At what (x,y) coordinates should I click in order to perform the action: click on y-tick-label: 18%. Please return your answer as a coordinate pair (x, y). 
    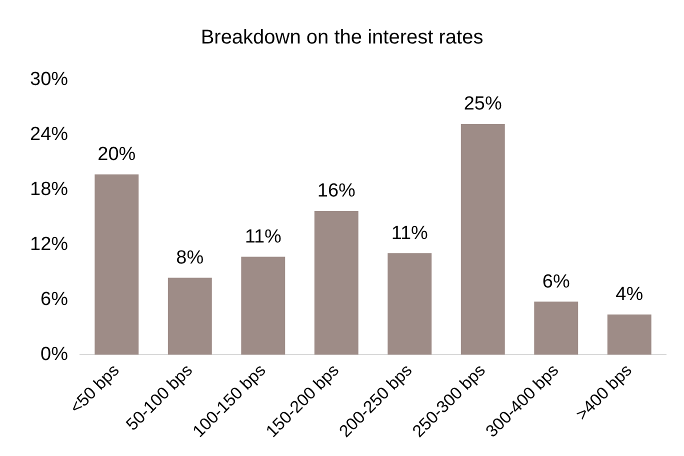
    Looking at the image, I should click on (49, 189).